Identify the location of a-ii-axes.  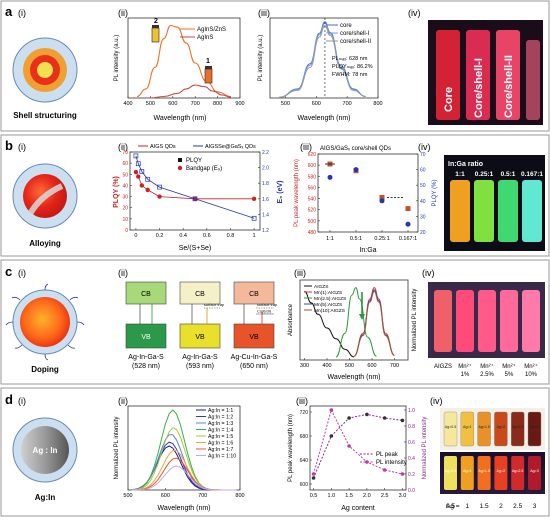
(184, 58).